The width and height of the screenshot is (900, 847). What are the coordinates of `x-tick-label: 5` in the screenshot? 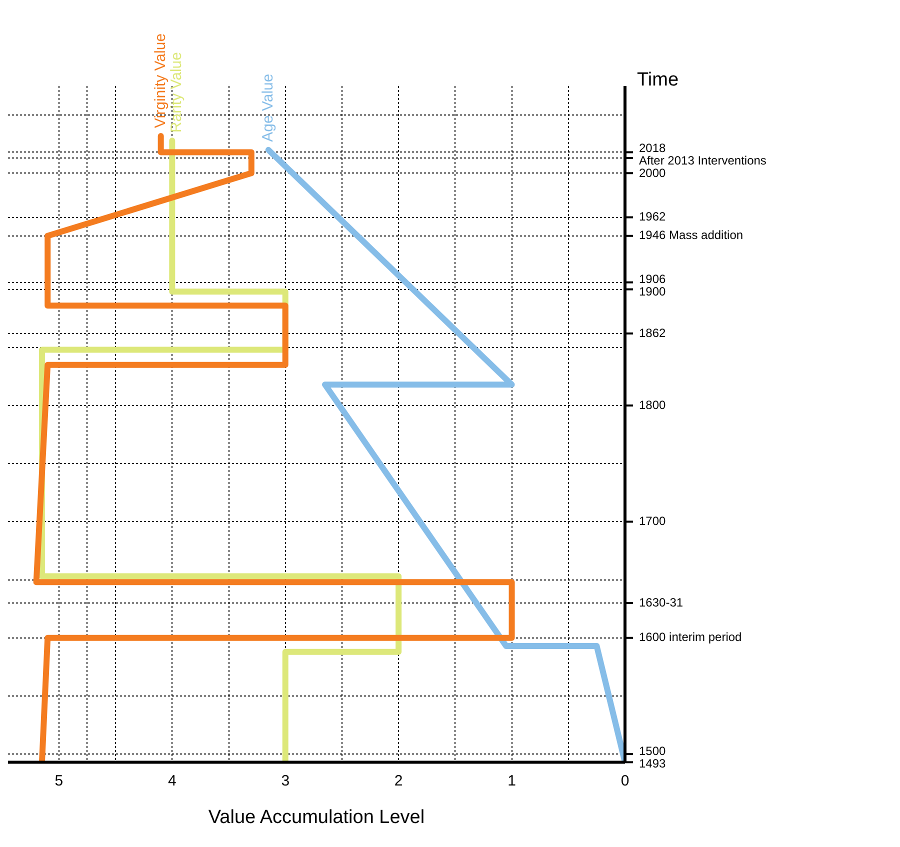 It's located at (59, 781).